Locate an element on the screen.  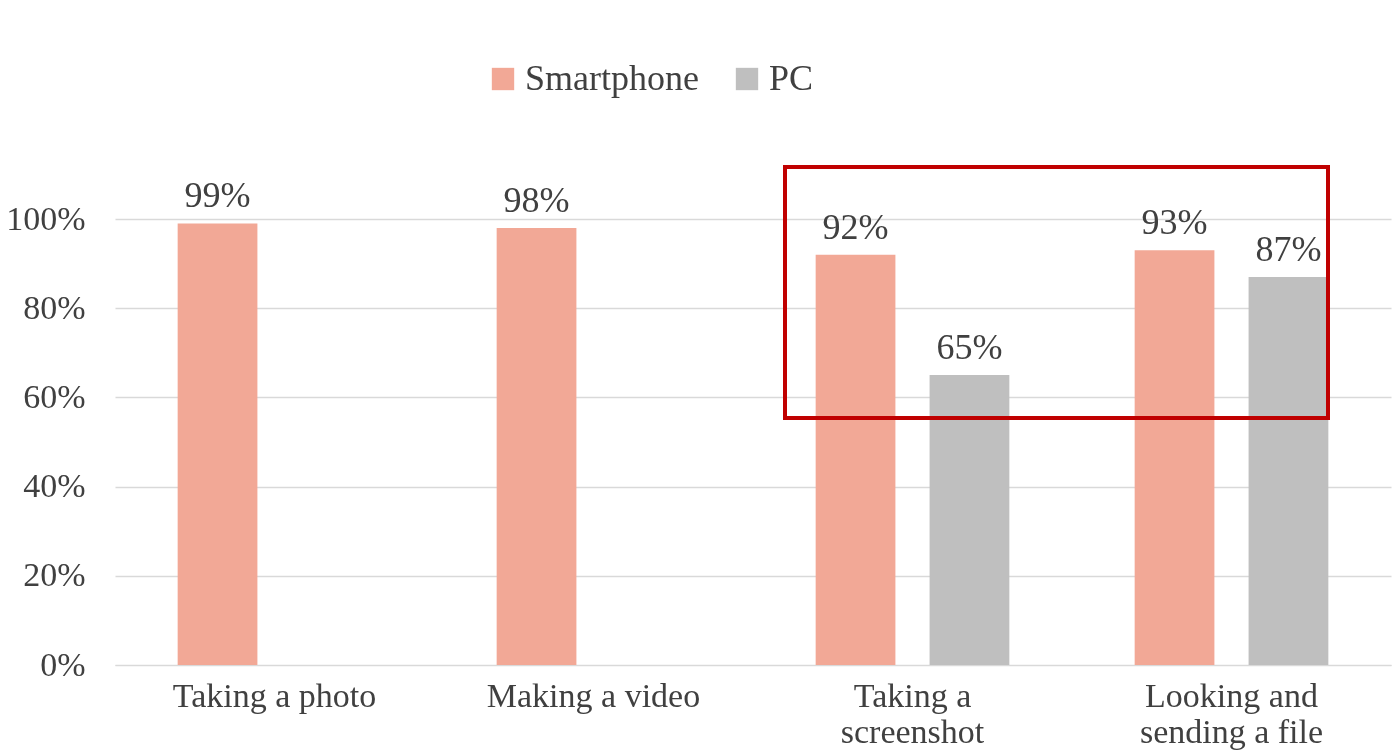
text: 65% is located at coordinates (969, 347).